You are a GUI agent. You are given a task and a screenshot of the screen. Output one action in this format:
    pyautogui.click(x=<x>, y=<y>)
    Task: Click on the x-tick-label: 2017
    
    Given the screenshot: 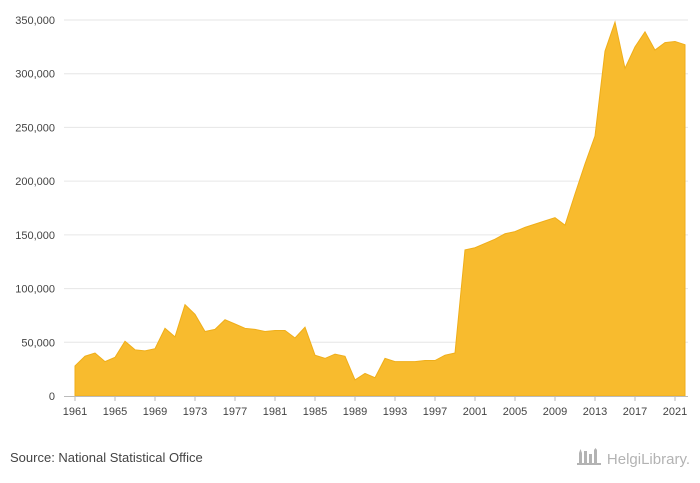 What is the action you would take?
    pyautogui.click(x=635, y=412)
    